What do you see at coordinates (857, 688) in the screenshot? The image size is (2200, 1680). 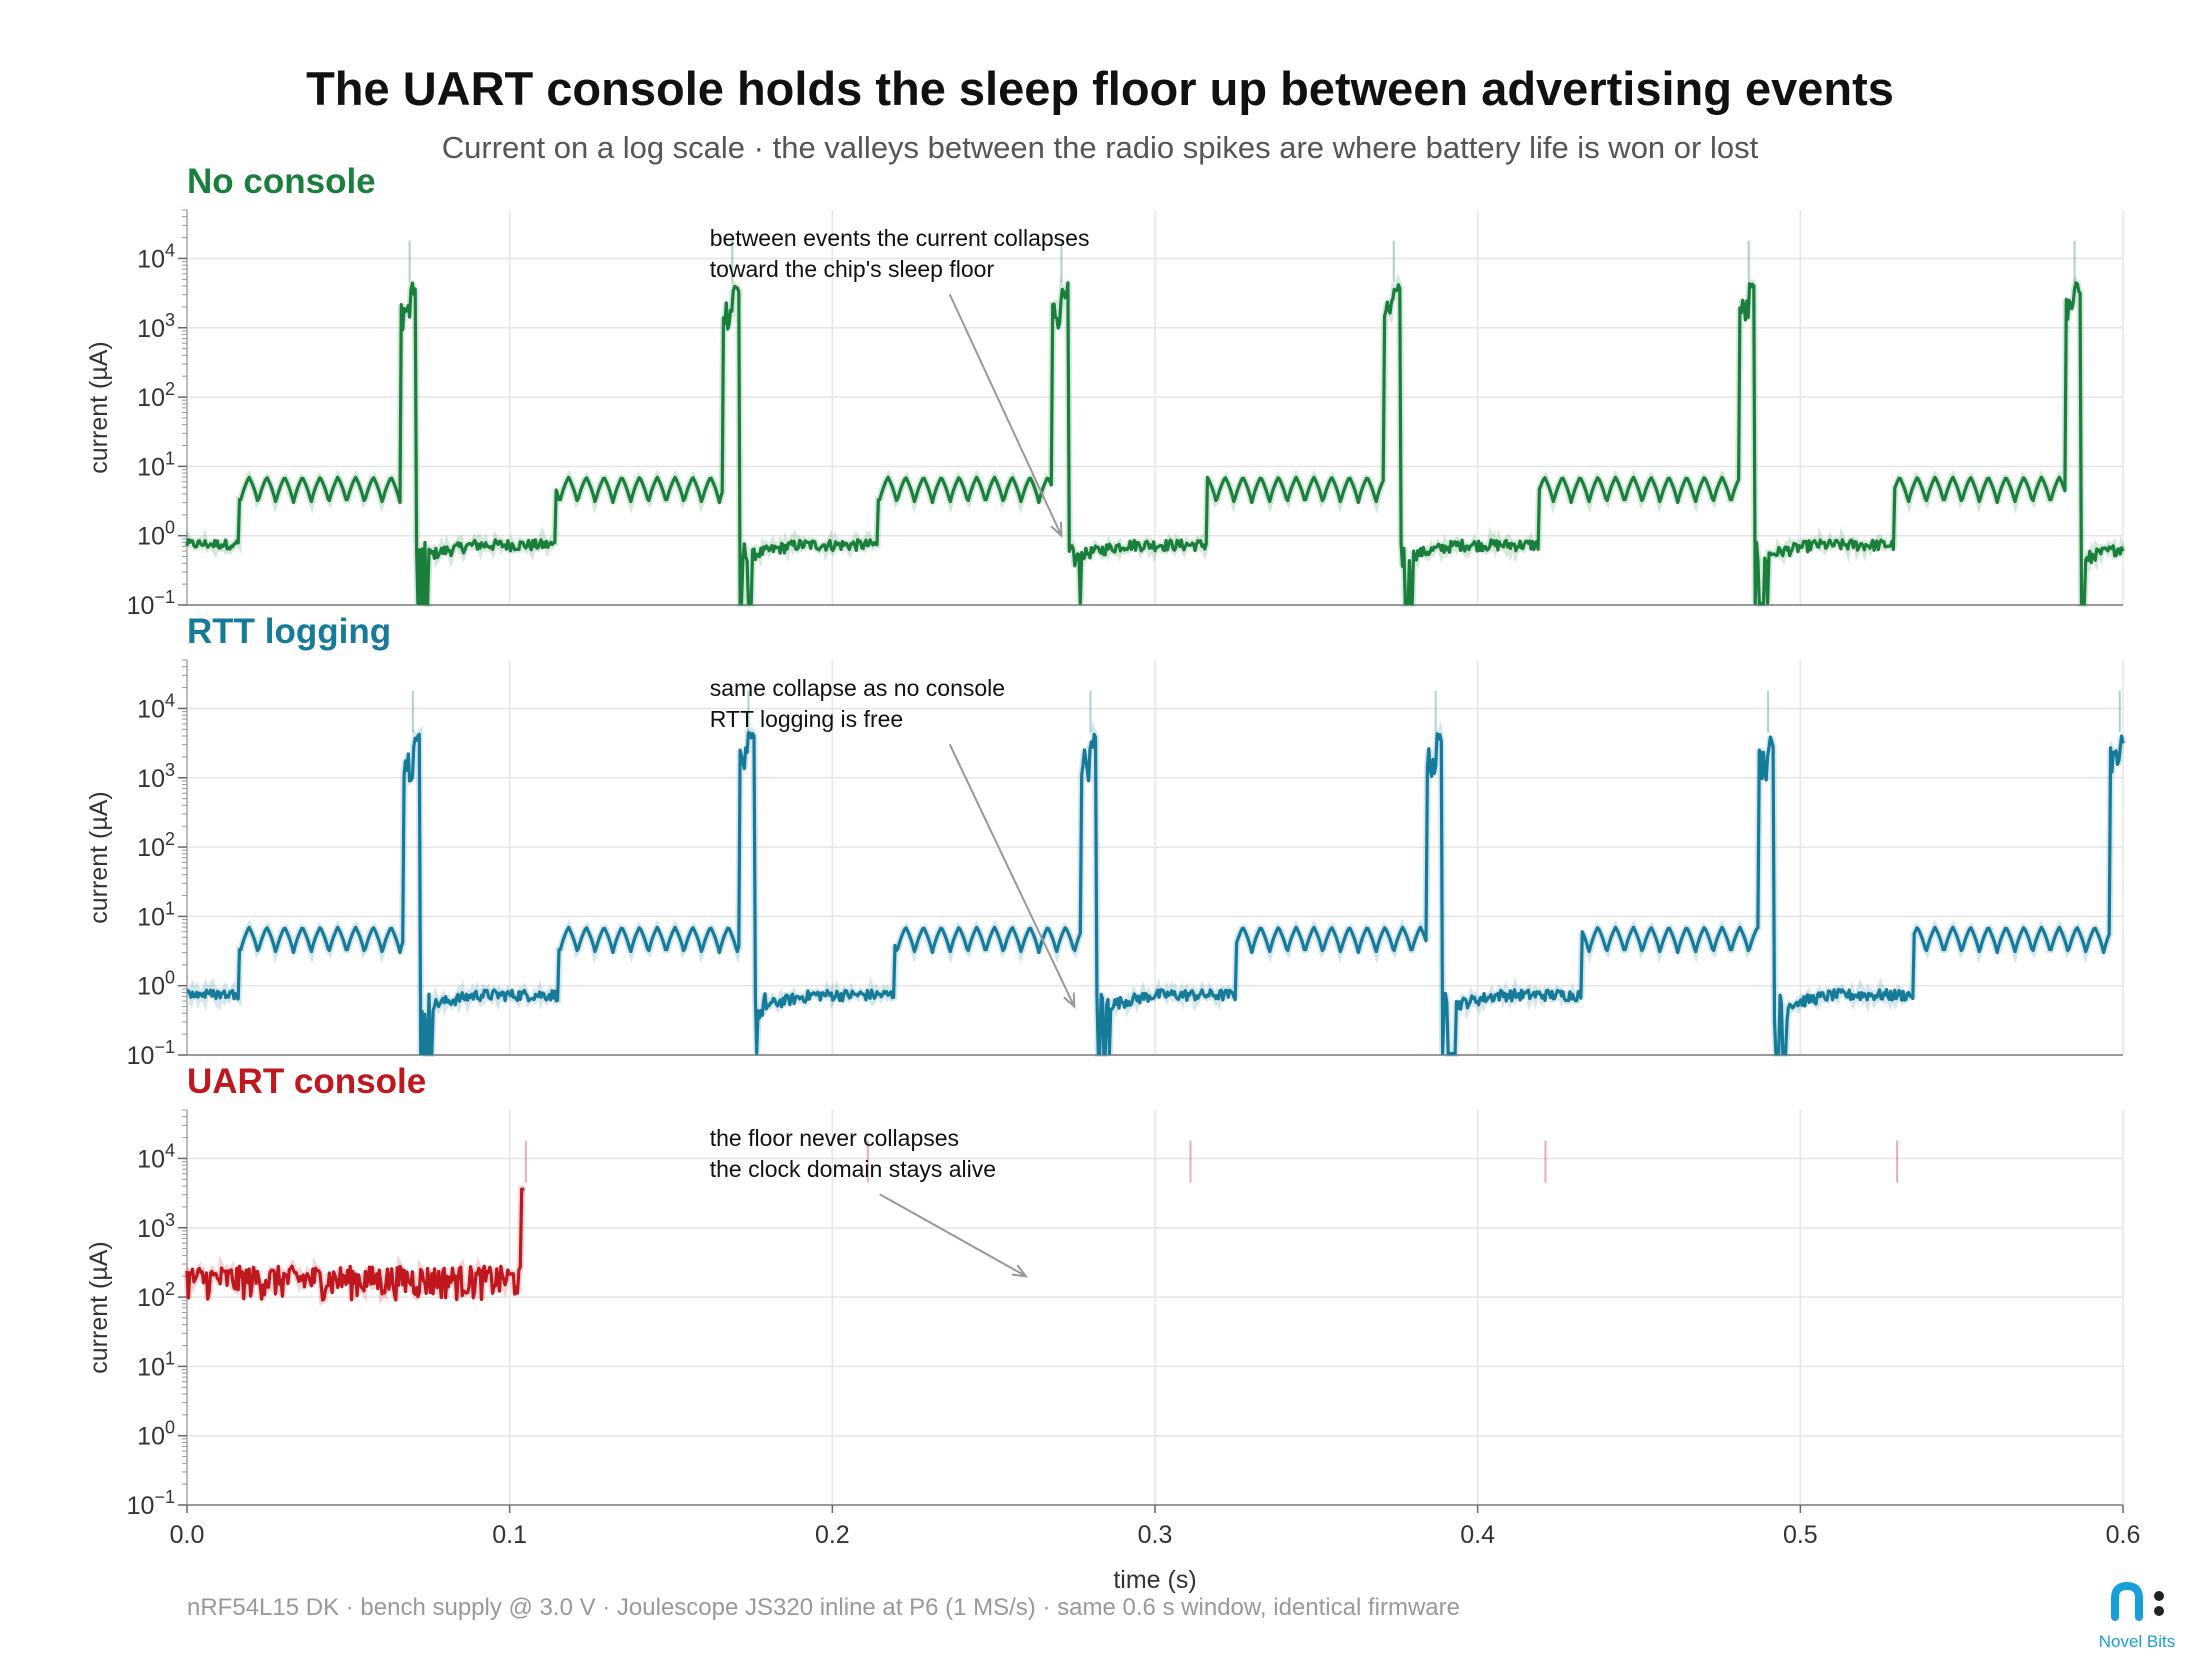 I see `annotation-text: same collapse as no console` at bounding box center [857, 688].